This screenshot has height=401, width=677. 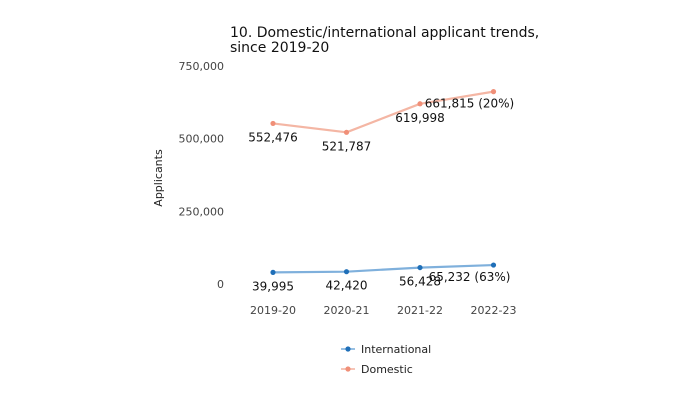 What do you see at coordinates (387, 369) in the screenshot?
I see `legend-label: Domestic` at bounding box center [387, 369].